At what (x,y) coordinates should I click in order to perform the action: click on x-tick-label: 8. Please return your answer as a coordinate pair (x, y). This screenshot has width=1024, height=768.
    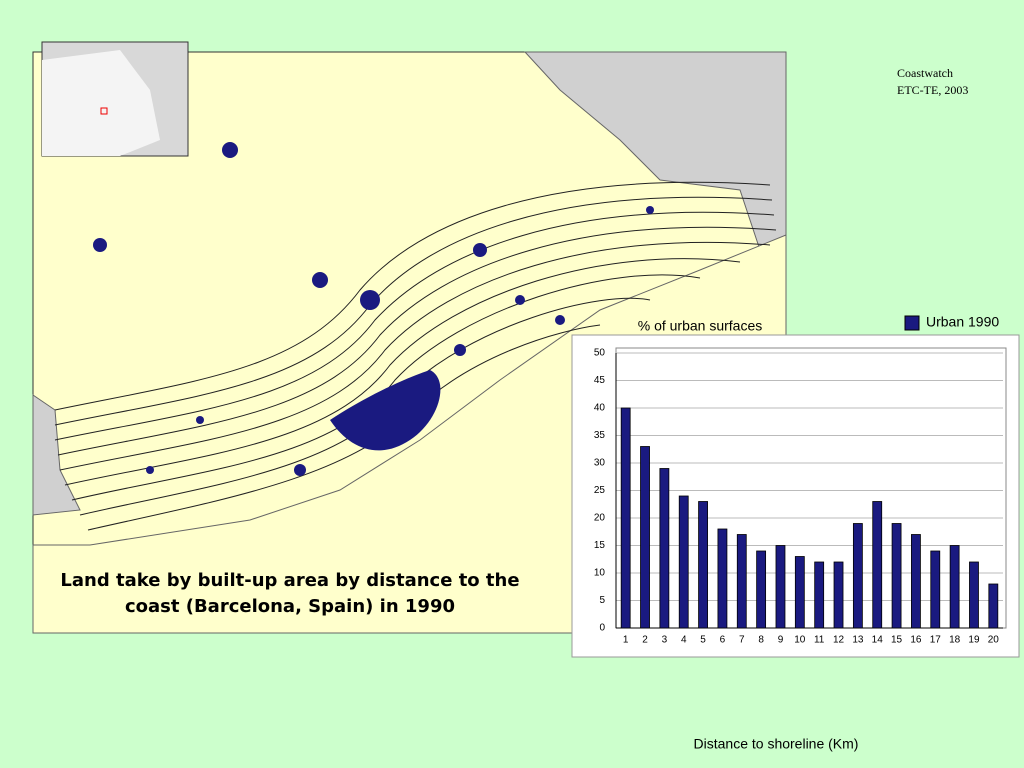
    Looking at the image, I should click on (761, 640).